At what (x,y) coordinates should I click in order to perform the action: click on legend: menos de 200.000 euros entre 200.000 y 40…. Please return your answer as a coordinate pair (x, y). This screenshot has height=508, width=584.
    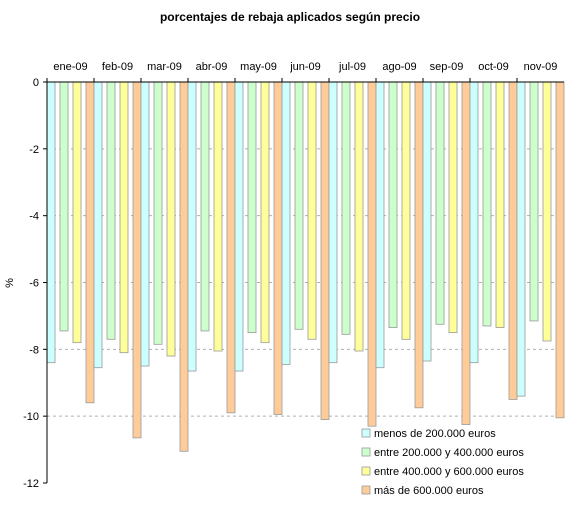
    Looking at the image, I should click on (442, 462).